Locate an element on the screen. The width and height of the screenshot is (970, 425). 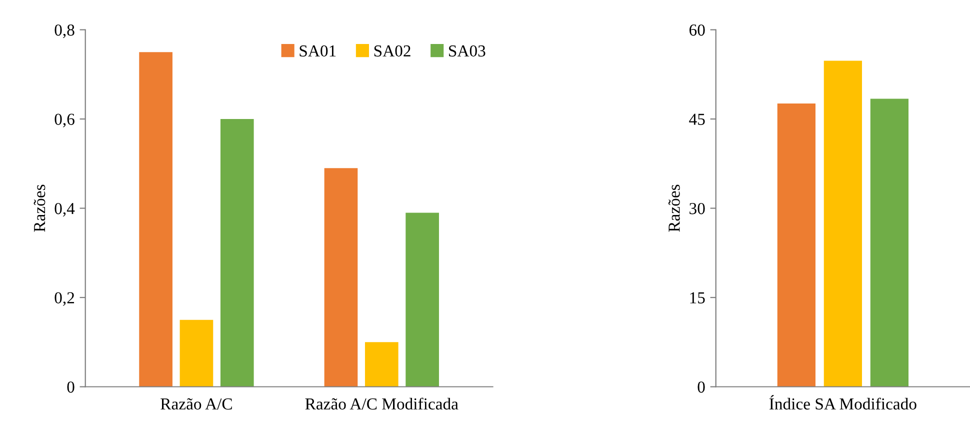
y-tick-label: 0,6 is located at coordinates (64, 121).